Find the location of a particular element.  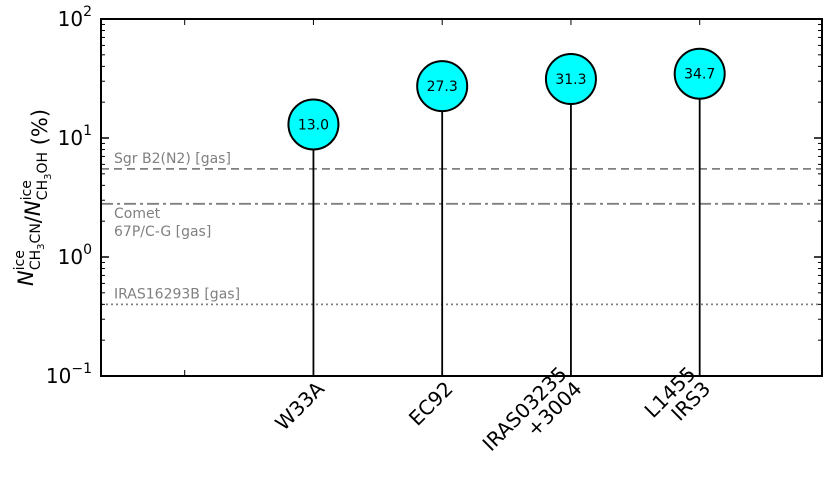

y-tick-label: 10⁻¹ is located at coordinates (69, 374).